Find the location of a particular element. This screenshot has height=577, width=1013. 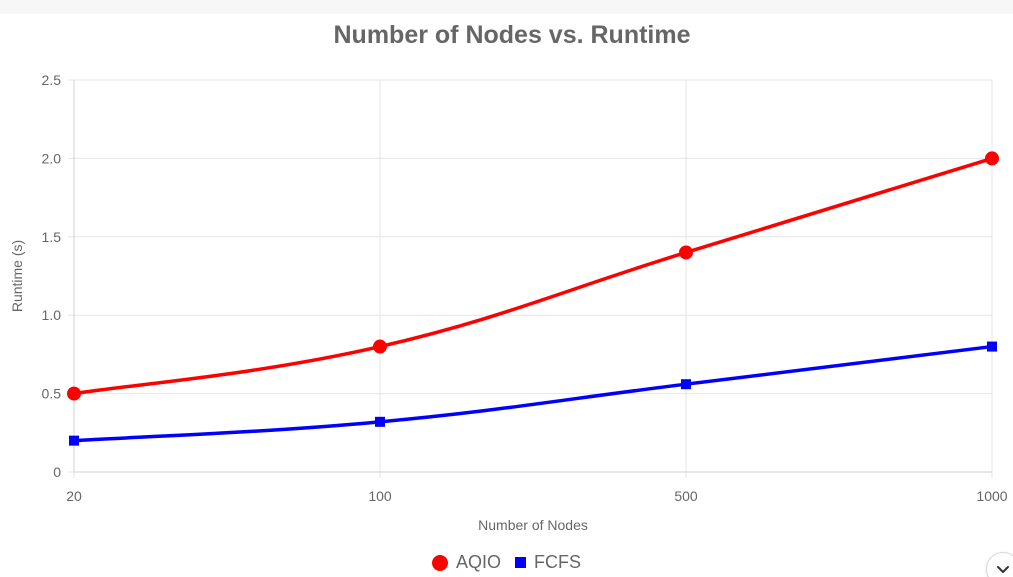

y-tick-label: 2.5 is located at coordinates (52, 80).